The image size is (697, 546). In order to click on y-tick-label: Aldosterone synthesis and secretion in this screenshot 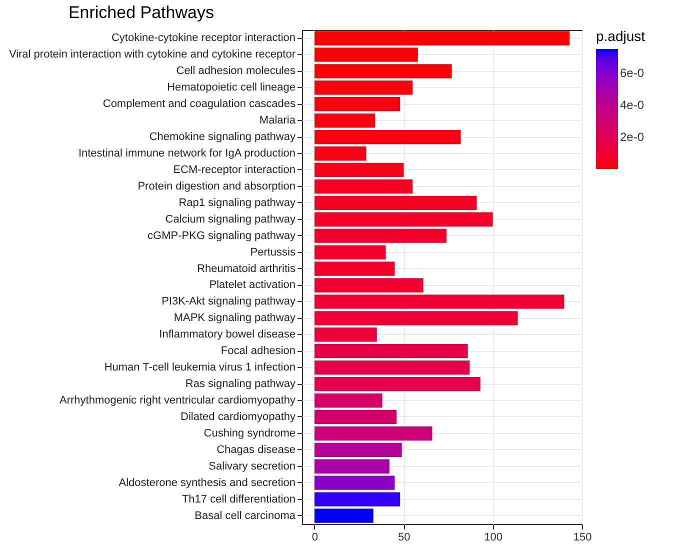, I will do `click(207, 482)`.